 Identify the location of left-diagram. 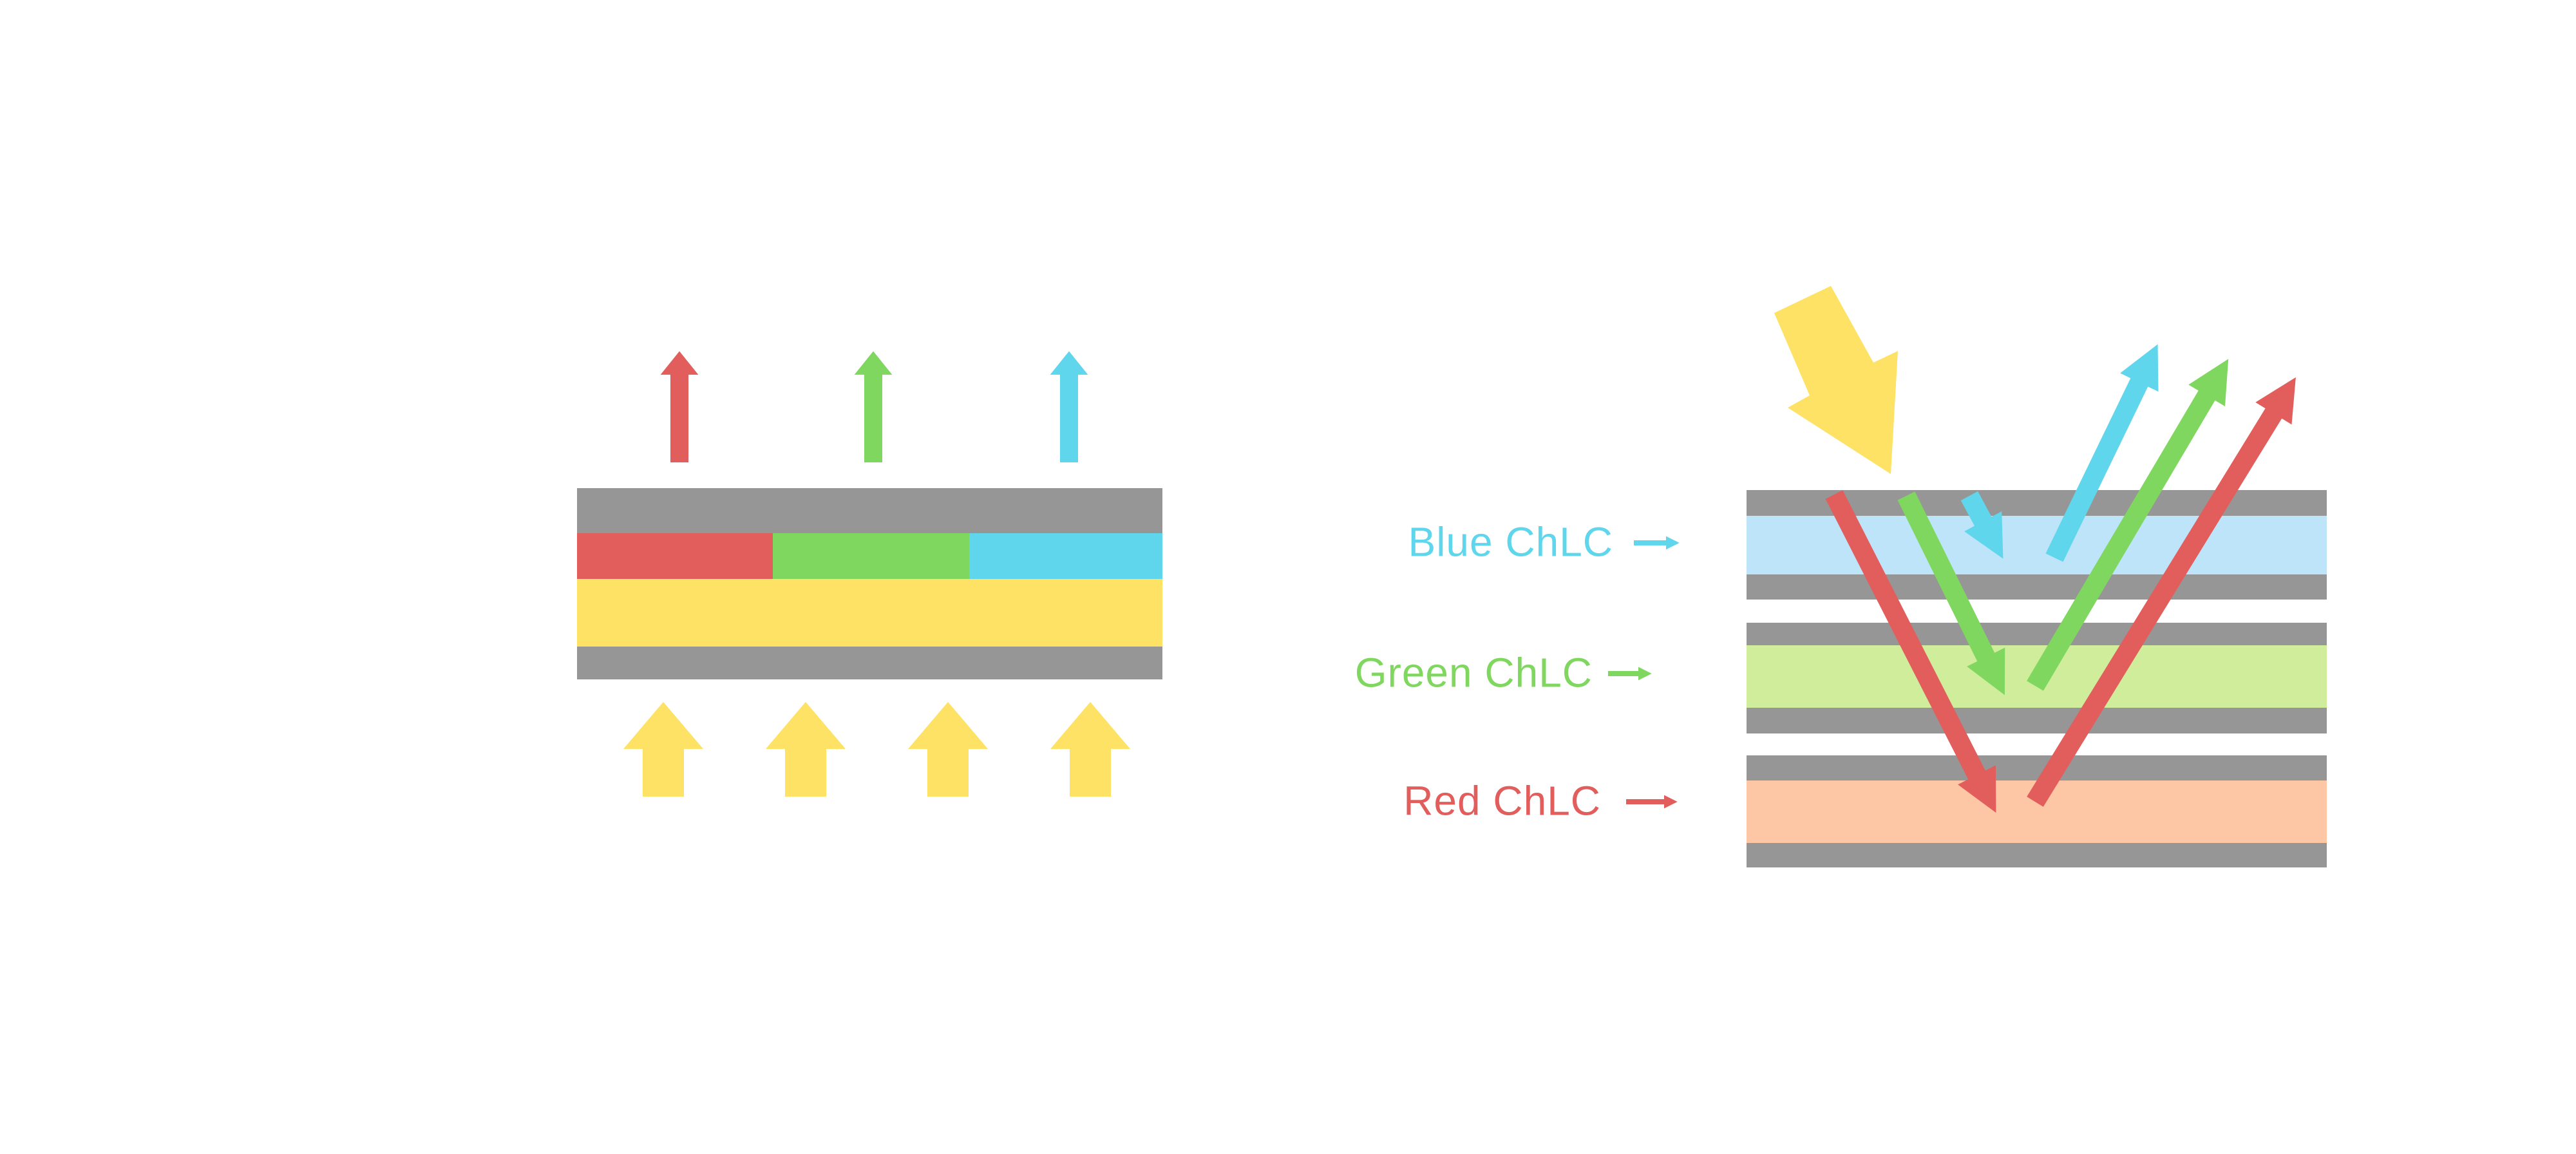
(870, 574).